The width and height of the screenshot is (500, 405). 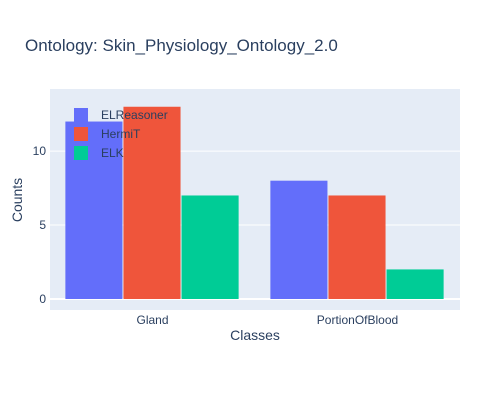 What do you see at coordinates (17, 200) in the screenshot?
I see `y-axis-label: Counts` at bounding box center [17, 200].